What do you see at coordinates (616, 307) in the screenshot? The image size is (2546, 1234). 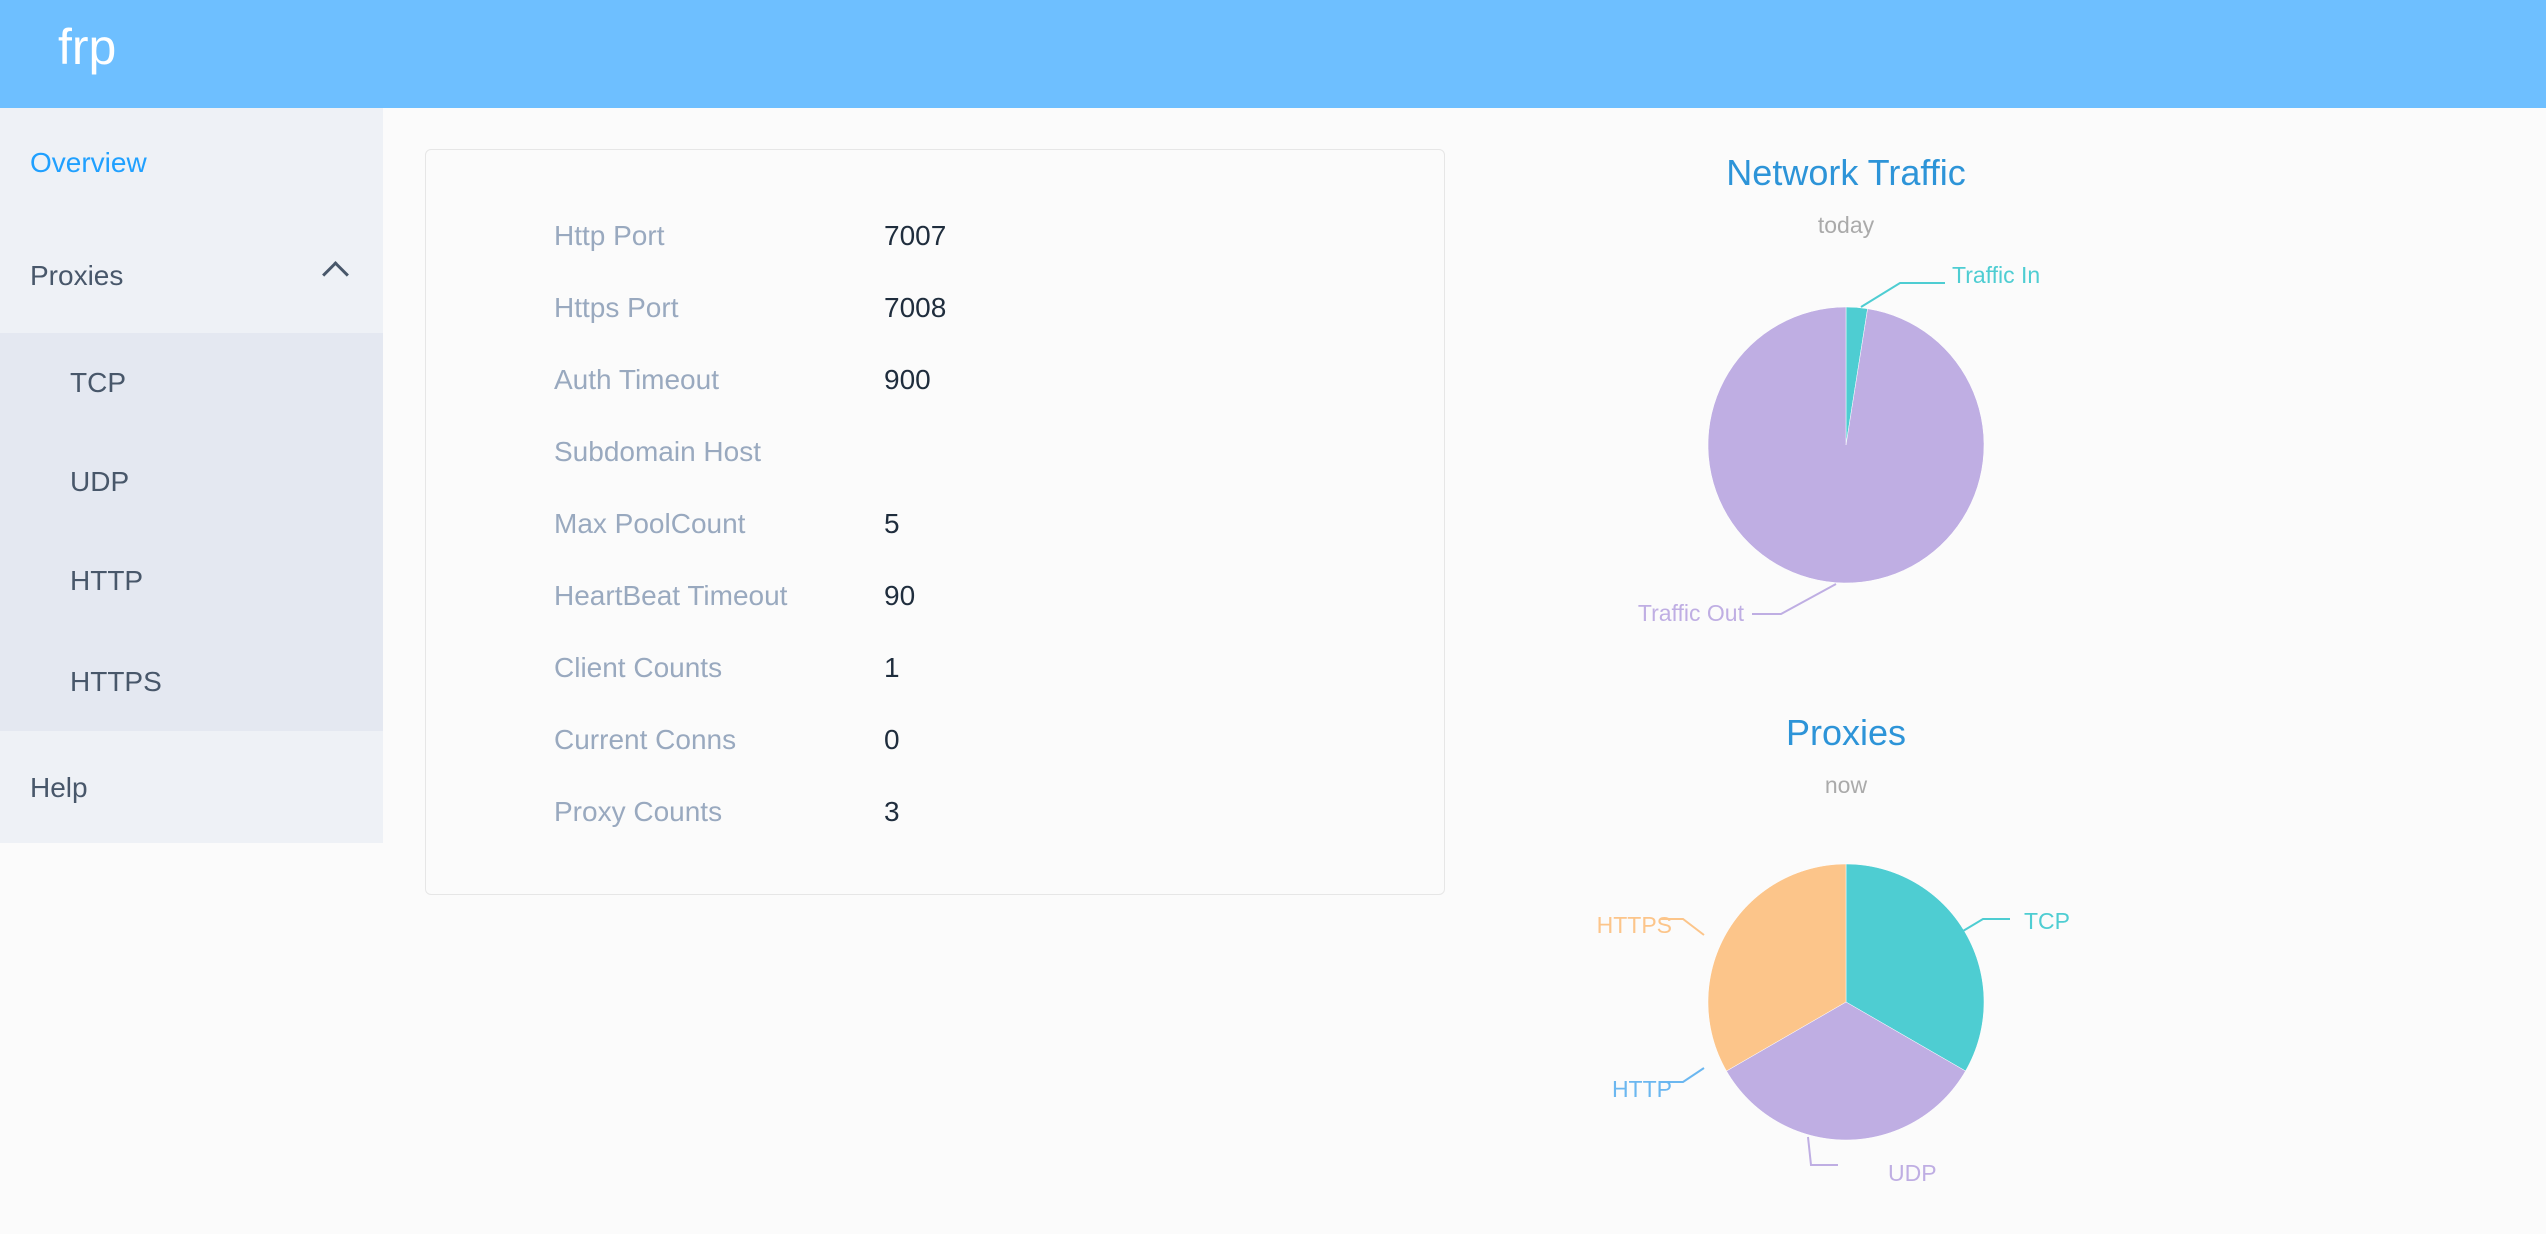 I see `info-label: Https Port` at bounding box center [616, 307].